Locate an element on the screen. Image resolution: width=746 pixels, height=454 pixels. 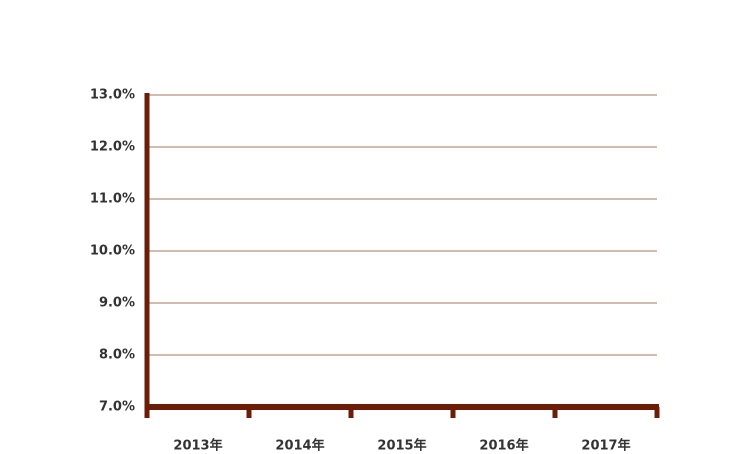
x-tick-label: 2016年 is located at coordinates (503, 446).